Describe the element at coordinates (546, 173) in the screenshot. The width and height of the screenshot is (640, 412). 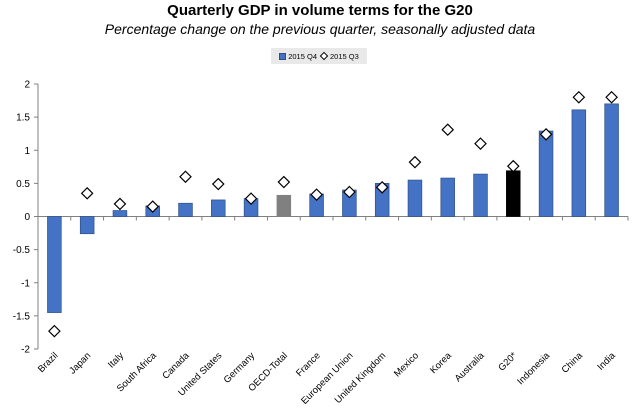
I see `bar-indonesia` at that location.